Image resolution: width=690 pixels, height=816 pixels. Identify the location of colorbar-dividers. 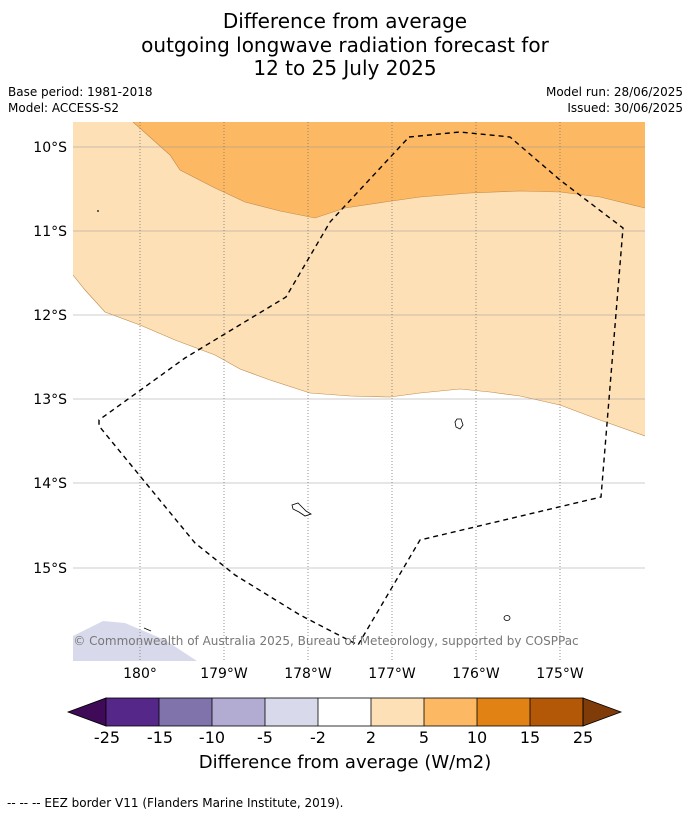
(344, 712).